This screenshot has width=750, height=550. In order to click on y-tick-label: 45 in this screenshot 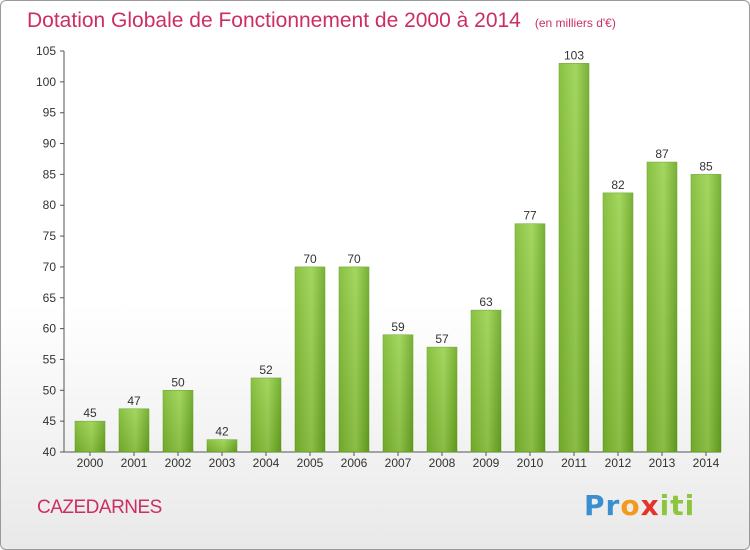, I will do `click(50, 421)`.